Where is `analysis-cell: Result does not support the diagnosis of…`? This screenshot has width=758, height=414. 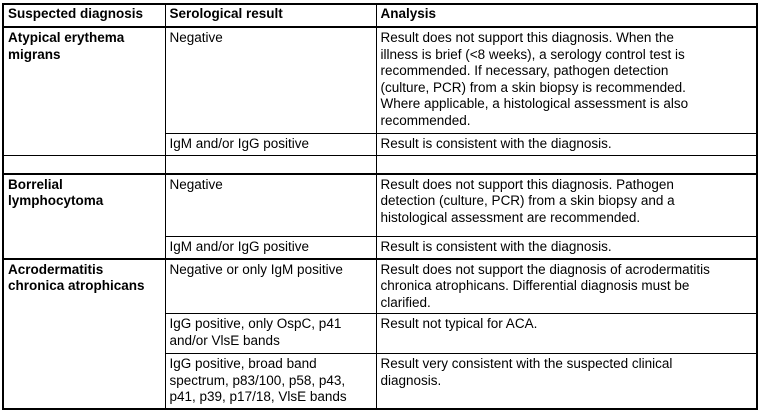
analysis-cell: Result does not support the diagnosis of… is located at coordinates (566, 285).